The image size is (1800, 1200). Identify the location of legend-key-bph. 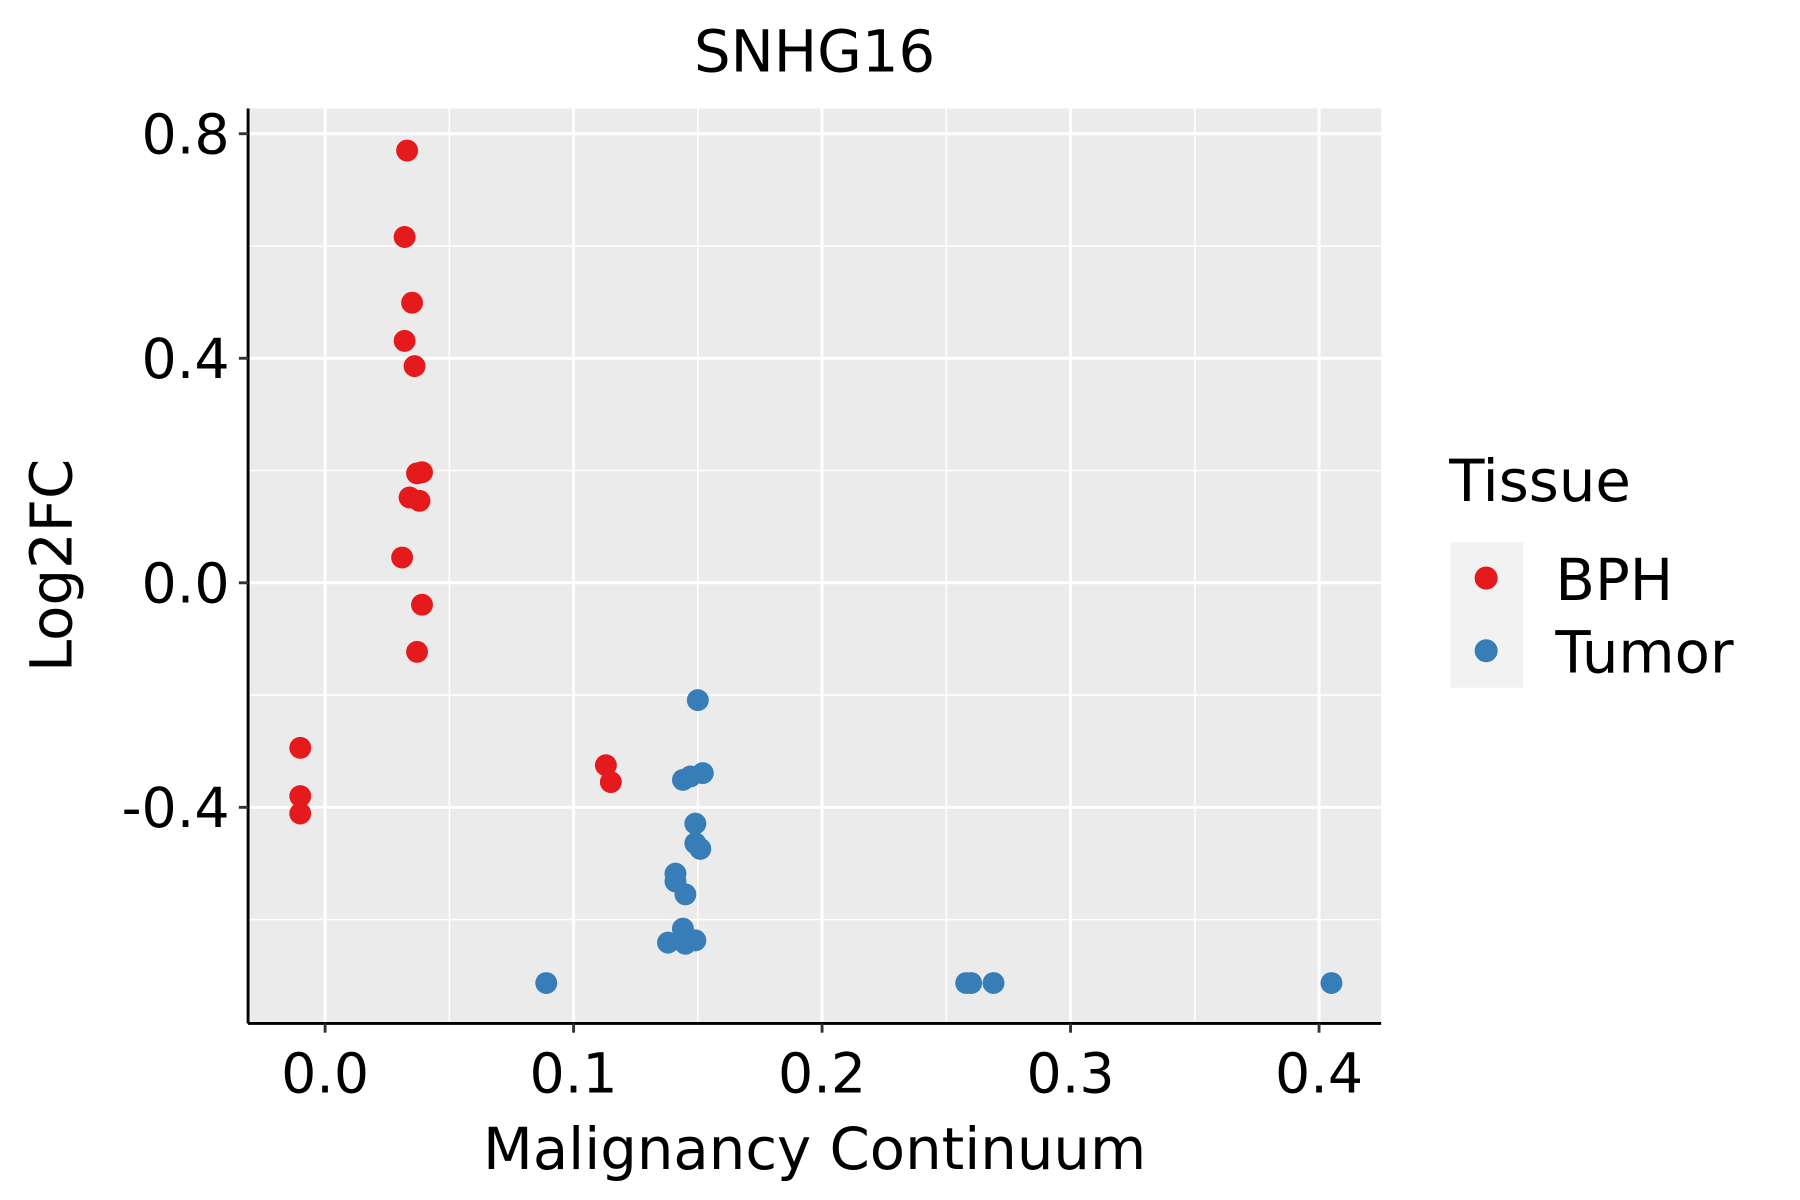
(1486, 578).